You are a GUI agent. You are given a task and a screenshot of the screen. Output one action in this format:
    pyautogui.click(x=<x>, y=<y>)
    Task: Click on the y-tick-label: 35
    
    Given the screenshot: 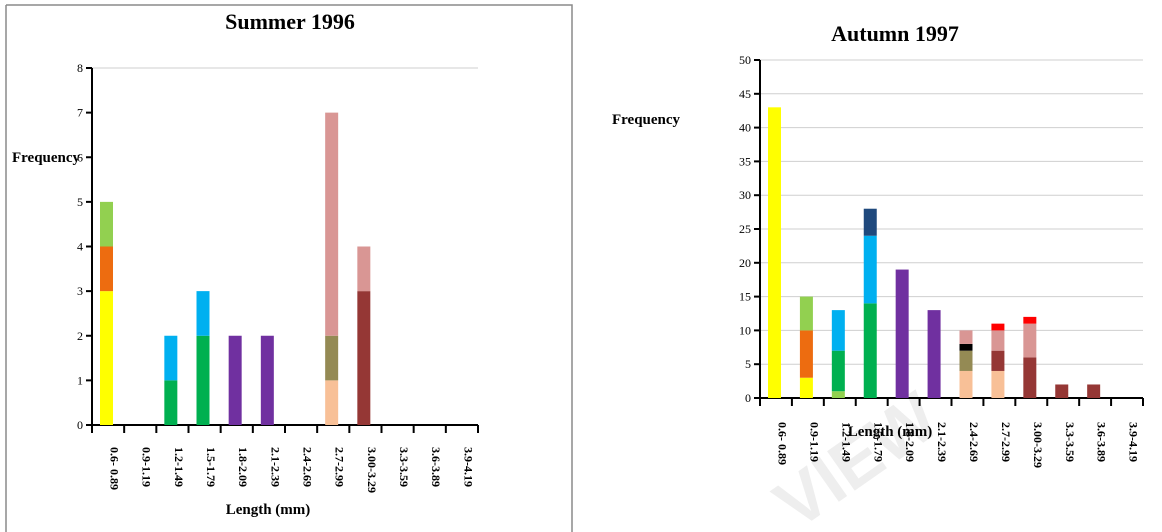 What is the action you would take?
    pyautogui.click(x=745, y=161)
    